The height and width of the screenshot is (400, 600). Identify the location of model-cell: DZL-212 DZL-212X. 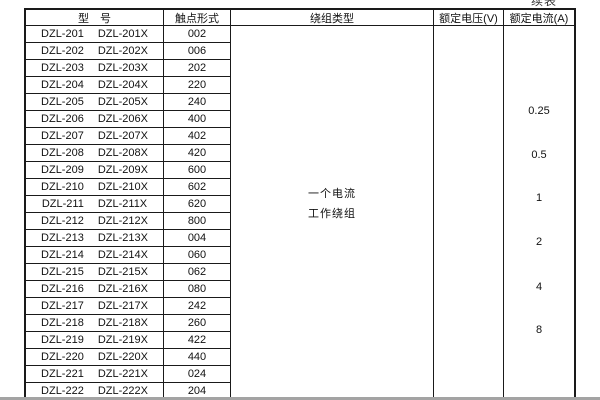
(95, 221).